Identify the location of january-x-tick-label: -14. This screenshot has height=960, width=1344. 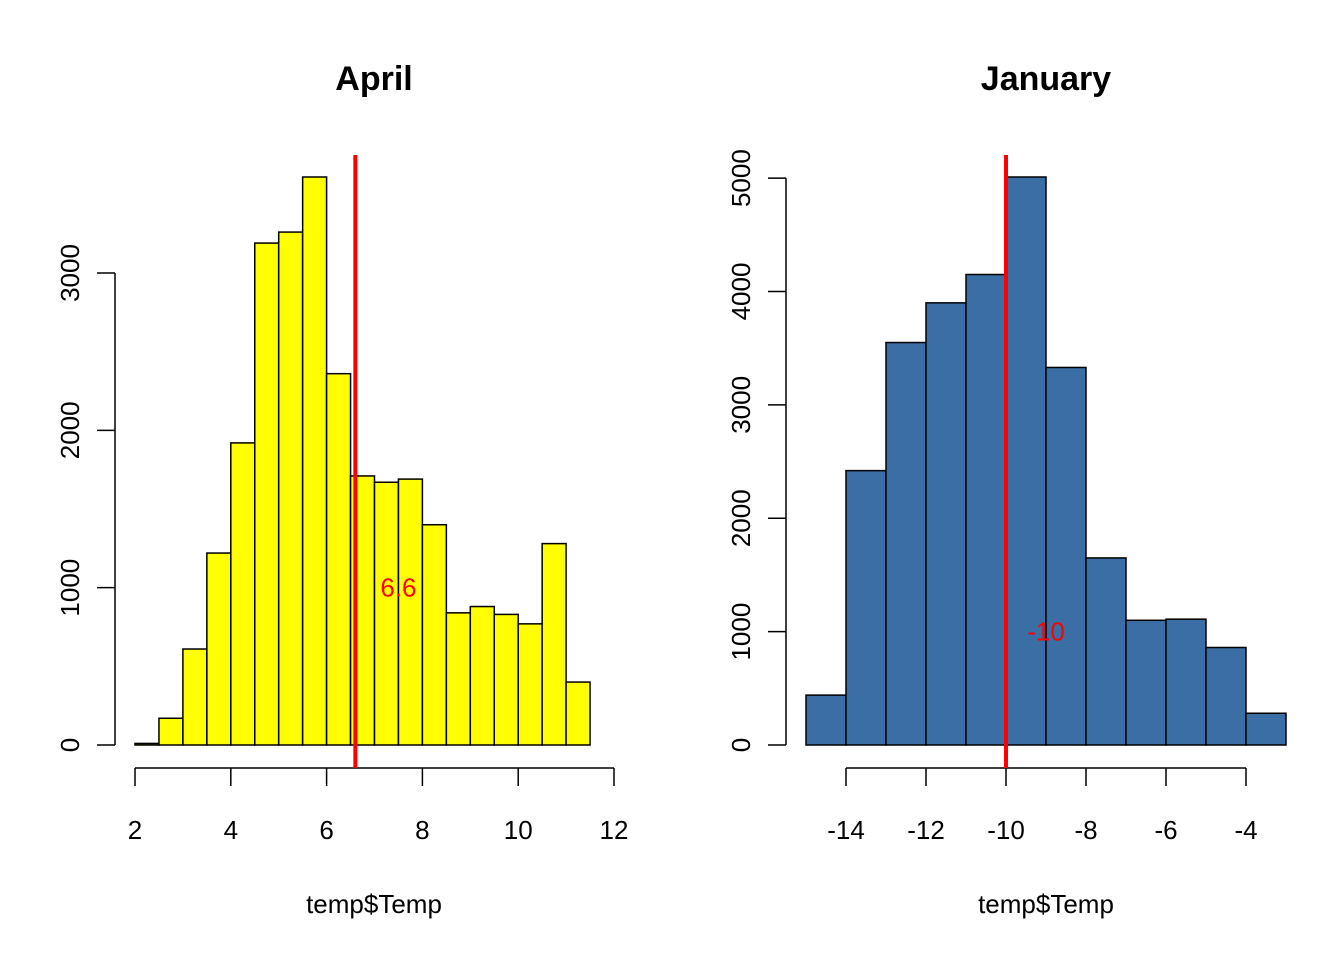
(846, 830).